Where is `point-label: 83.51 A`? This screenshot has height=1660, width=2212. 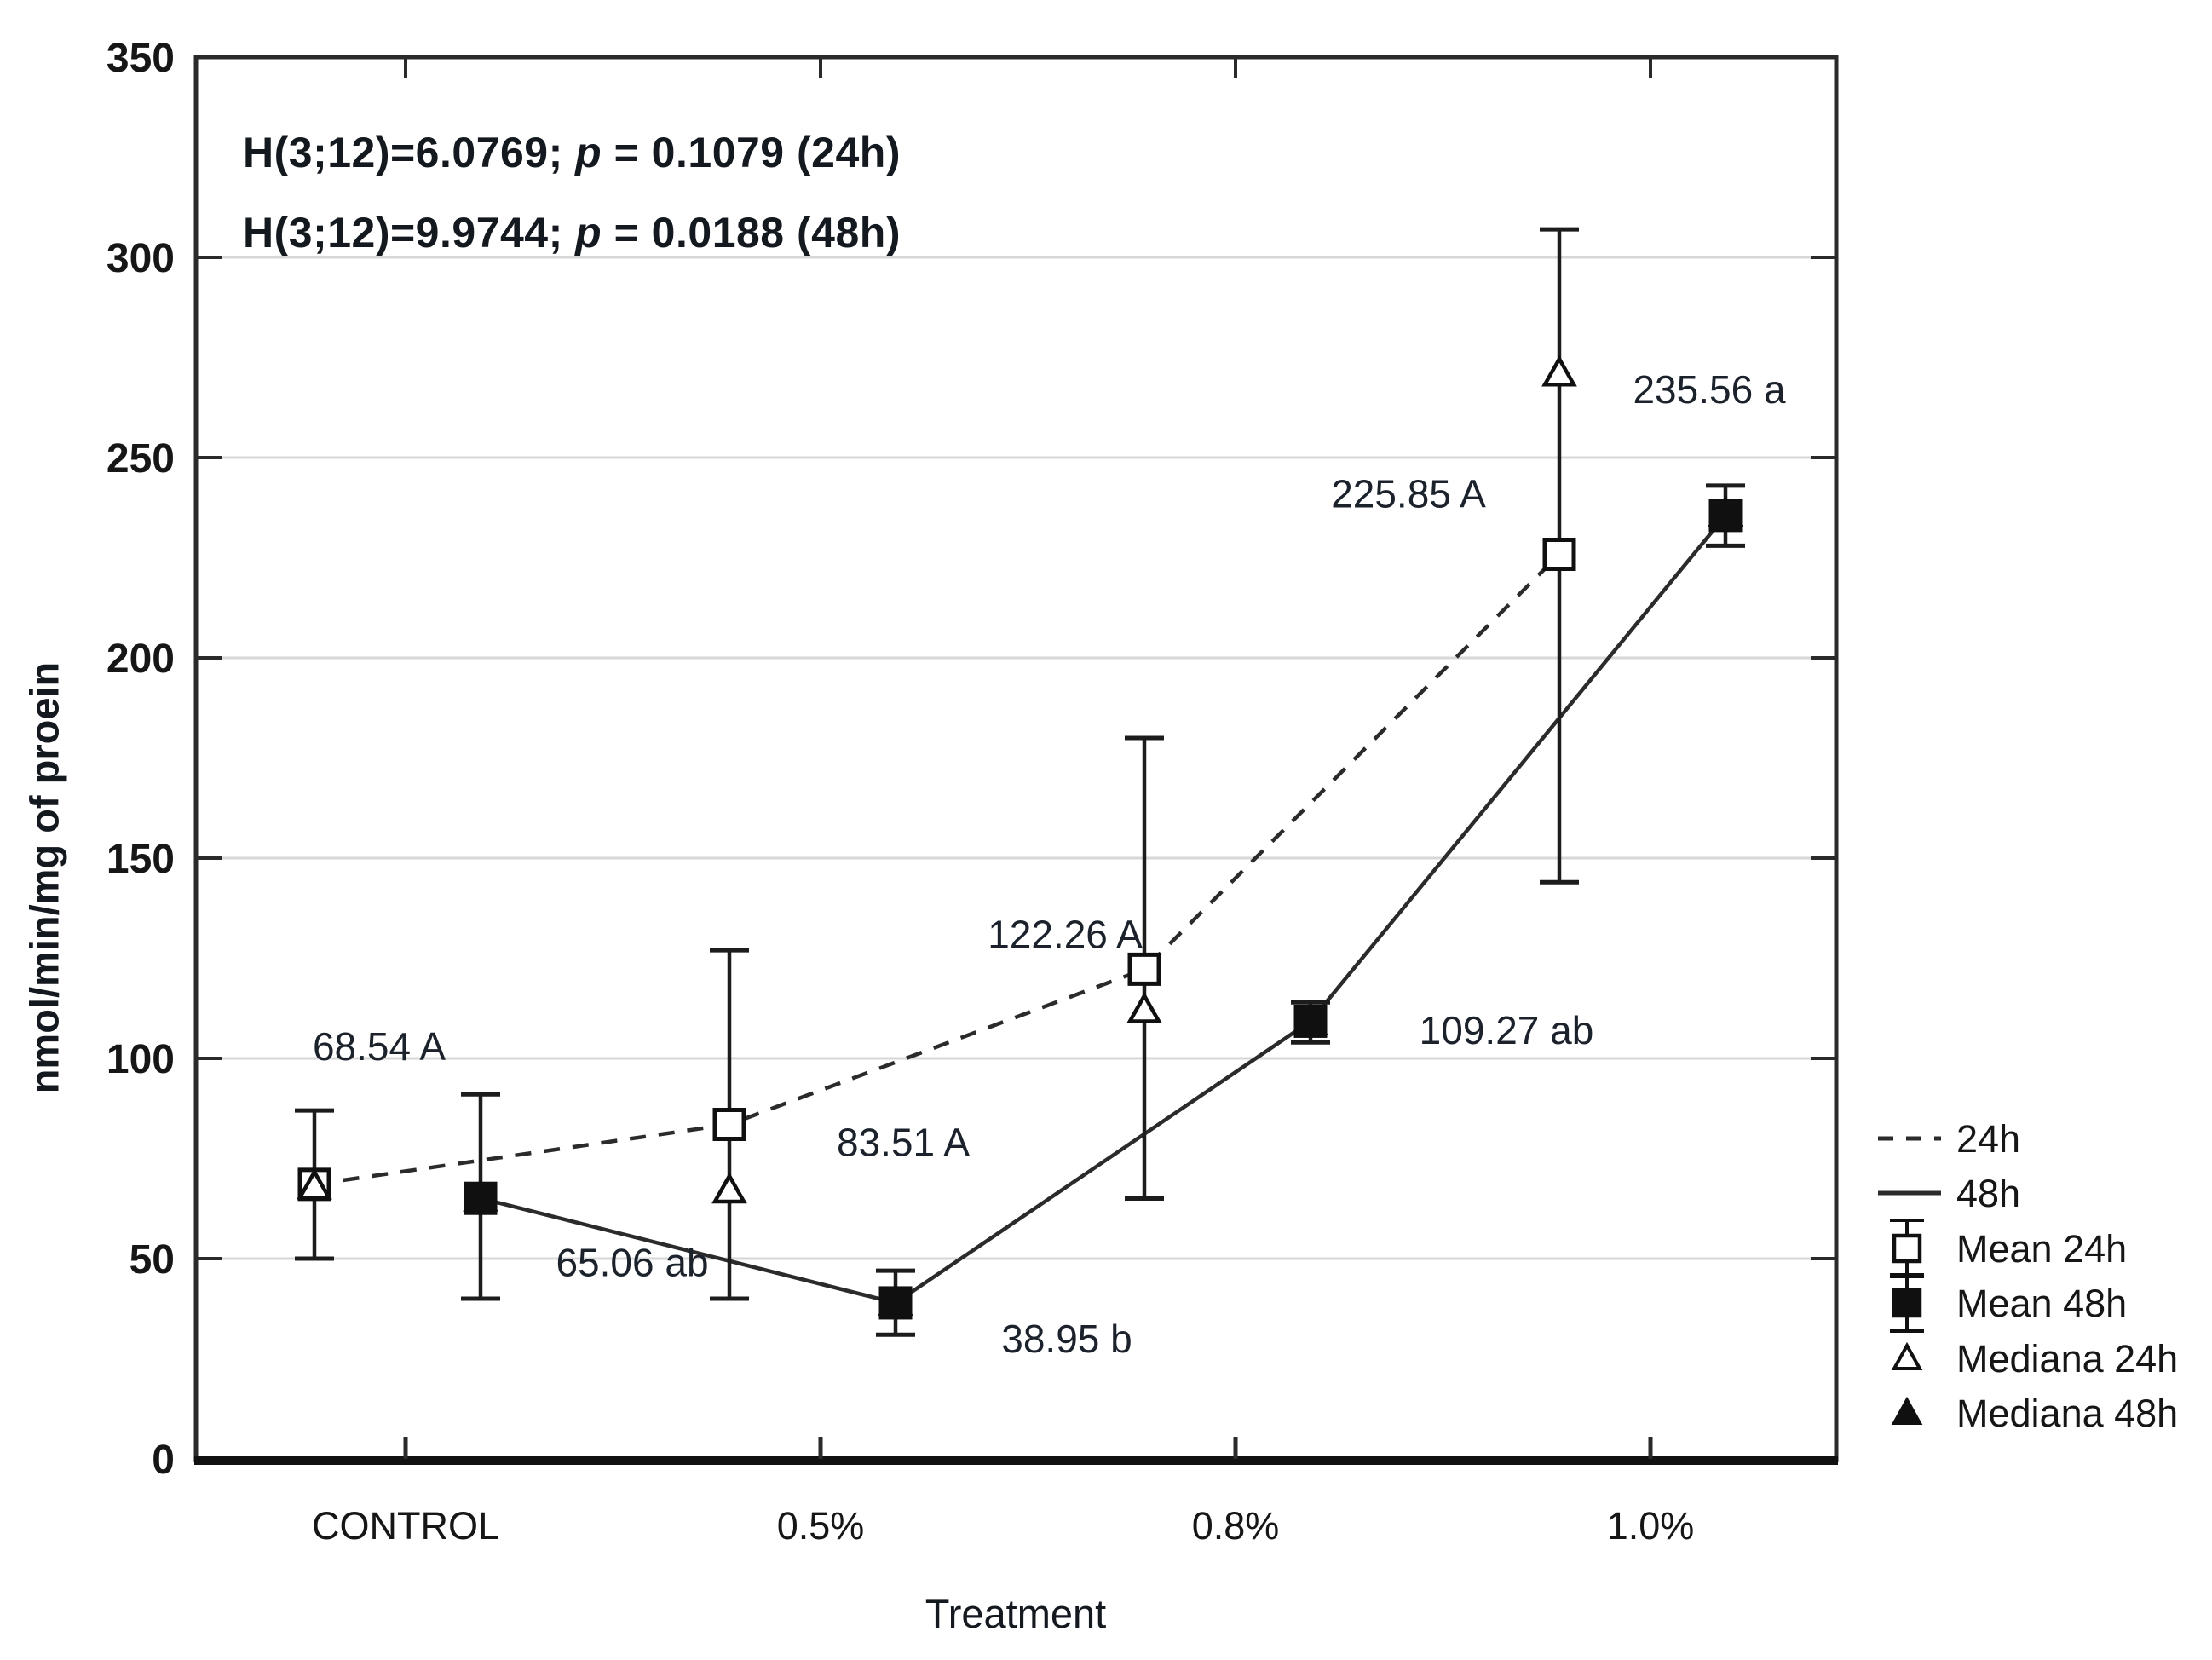
point-label: 83.51 A is located at coordinates (903, 1143).